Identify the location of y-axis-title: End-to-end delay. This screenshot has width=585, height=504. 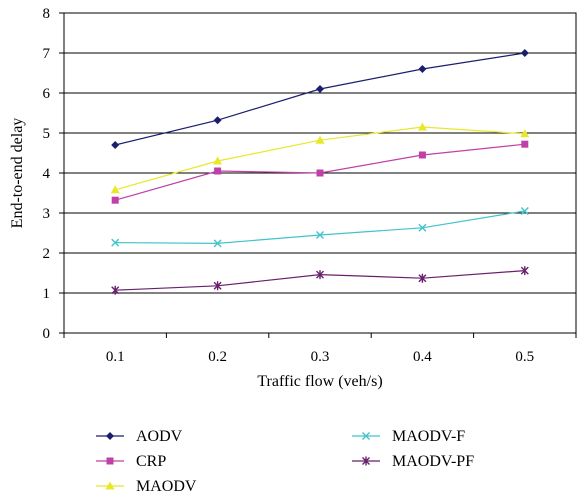
(17, 173).